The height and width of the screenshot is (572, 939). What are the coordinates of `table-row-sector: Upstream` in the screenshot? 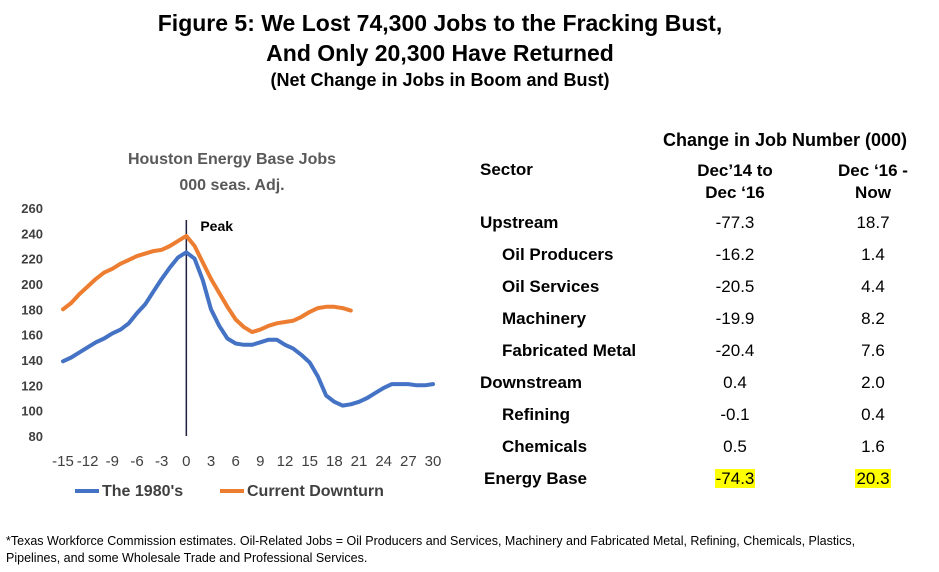 It's located at (519, 222).